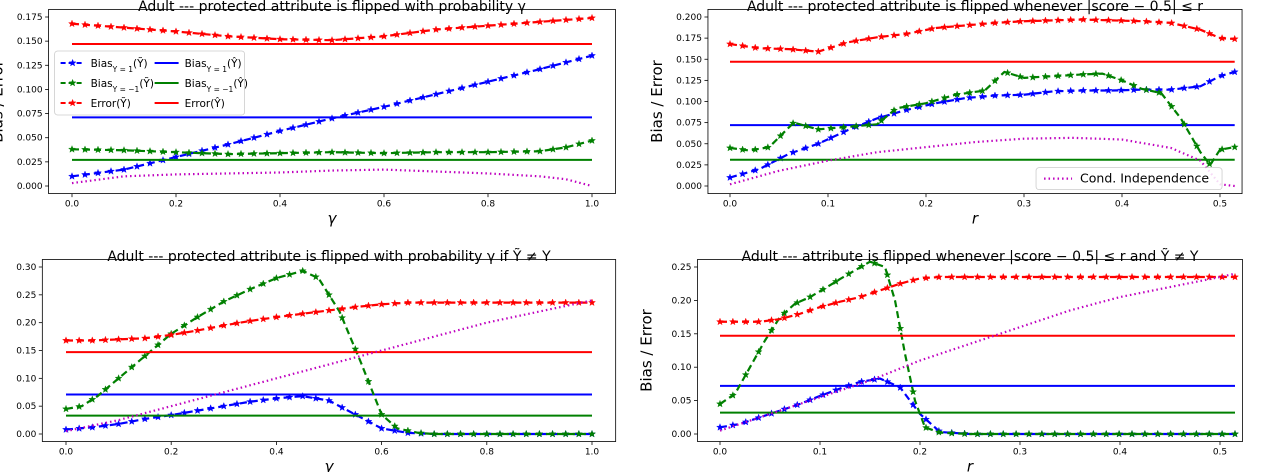 This screenshot has width=1266, height=472. What do you see at coordinates (1220, 205) in the screenshot?
I see `x-tick-label: 0.5` at bounding box center [1220, 205].